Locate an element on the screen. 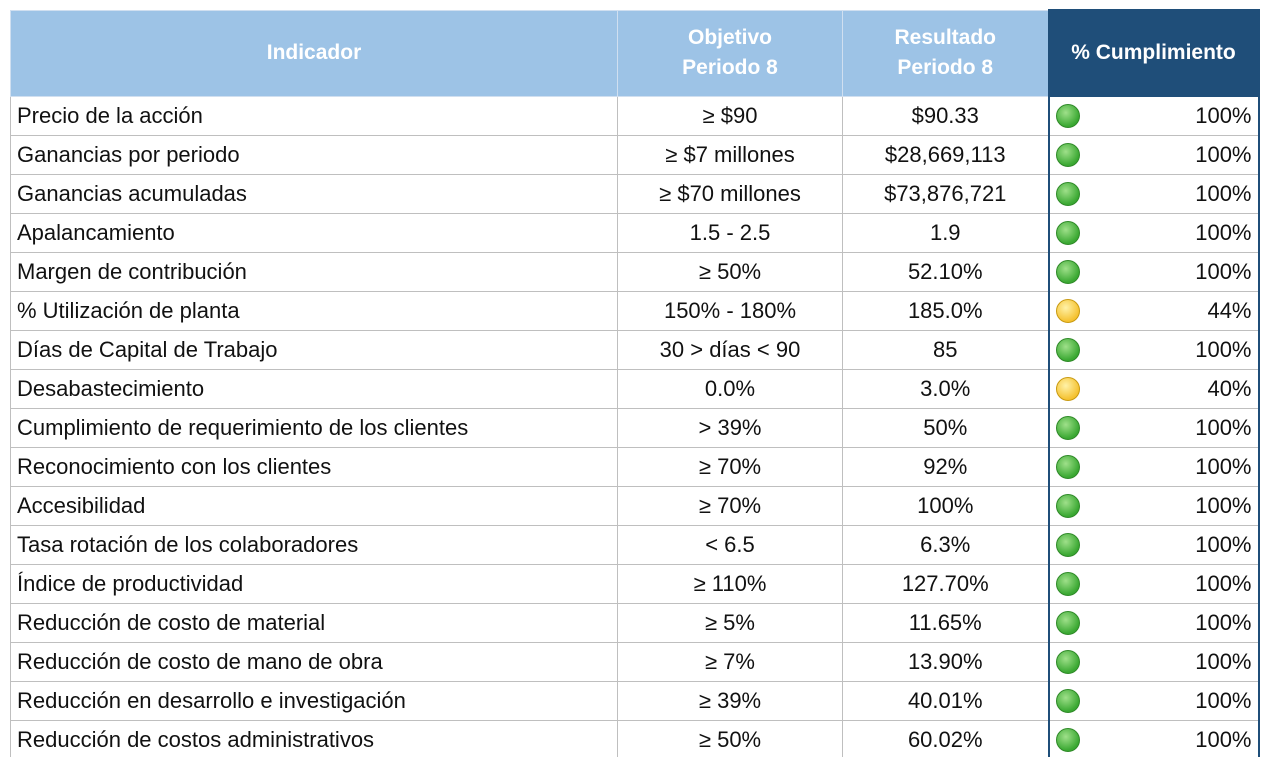 Image resolution: width=1265 pixels, height=757 pixels. table-cell: % Utilización de planta is located at coordinates (314, 311).